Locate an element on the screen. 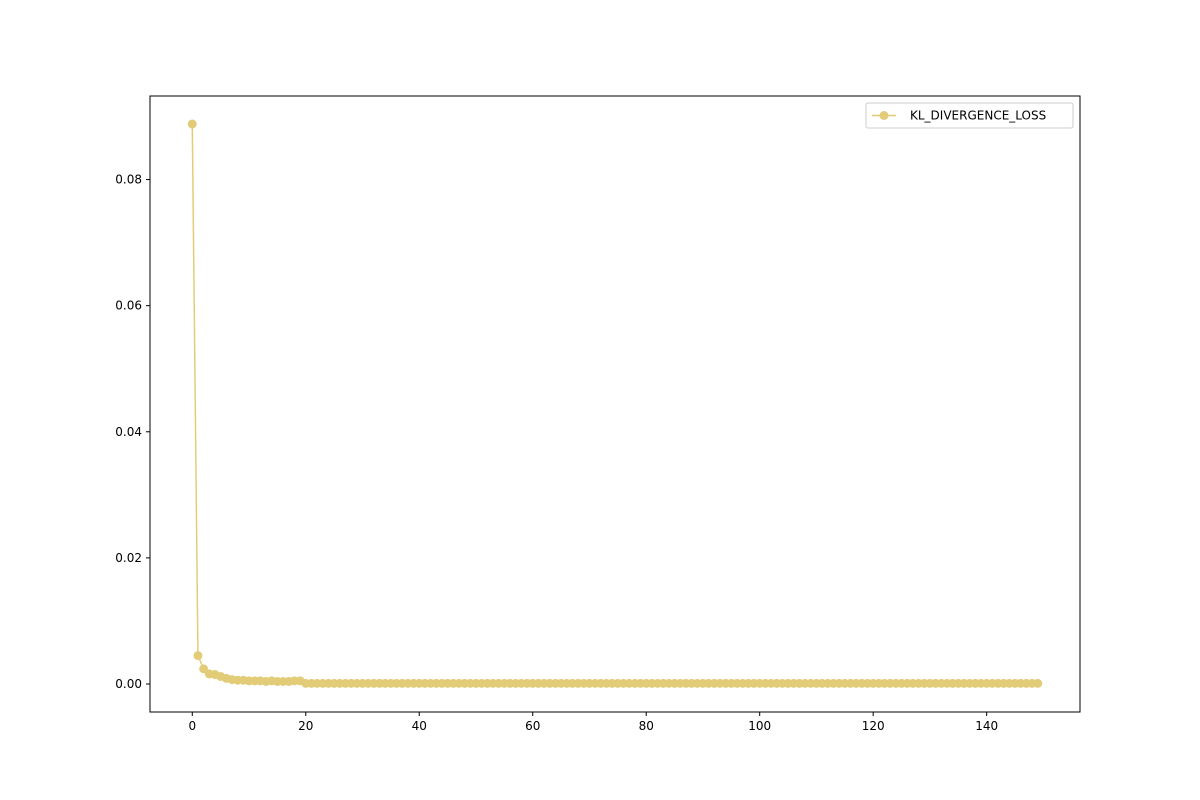 The height and width of the screenshot is (800, 1200). y-tick-label: 0.00 is located at coordinates (128, 684).